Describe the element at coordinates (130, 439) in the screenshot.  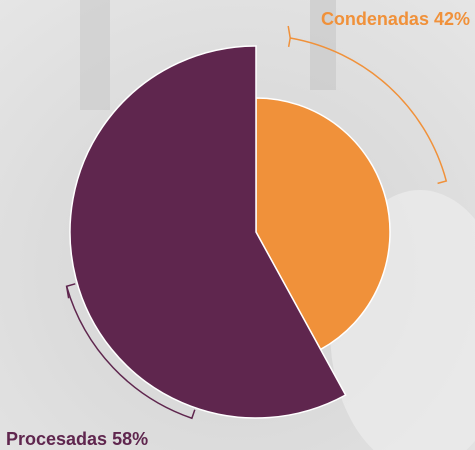
I see `value-label: 58%` at that location.